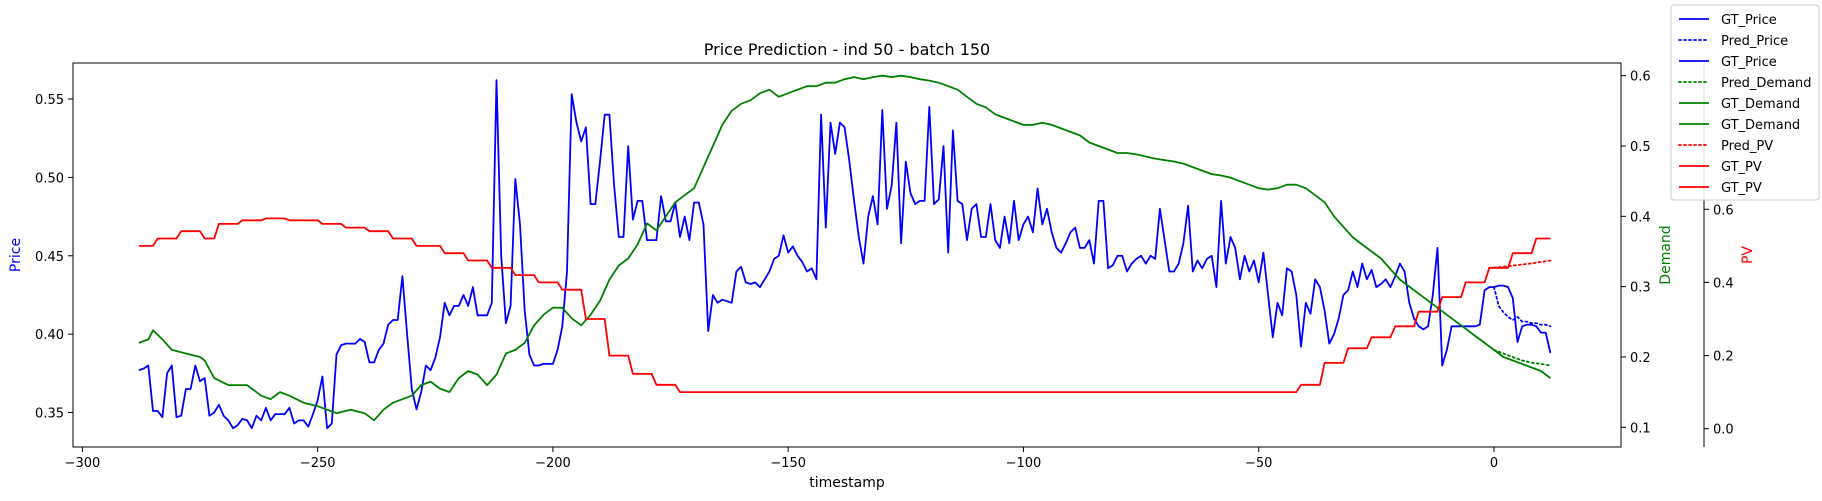 This screenshot has width=1822, height=501. Describe the element at coordinates (1258, 463) in the screenshot. I see `x-tick-label: −50` at that location.